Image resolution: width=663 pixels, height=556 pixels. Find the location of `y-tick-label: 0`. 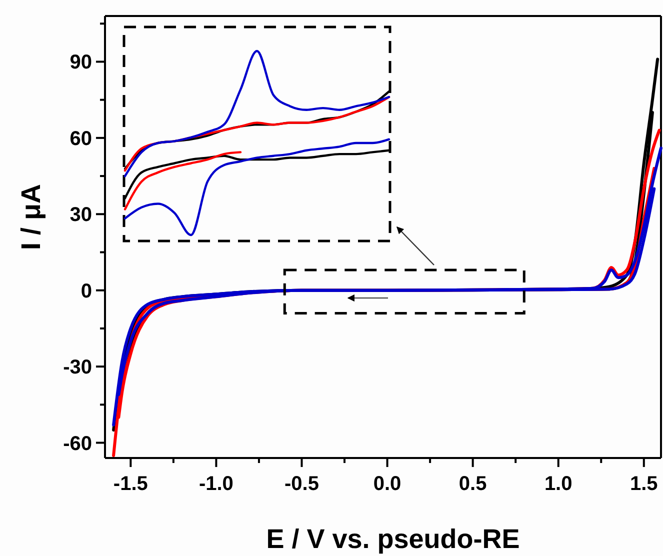

y-tick-label: 0 is located at coordinates (86, 291).